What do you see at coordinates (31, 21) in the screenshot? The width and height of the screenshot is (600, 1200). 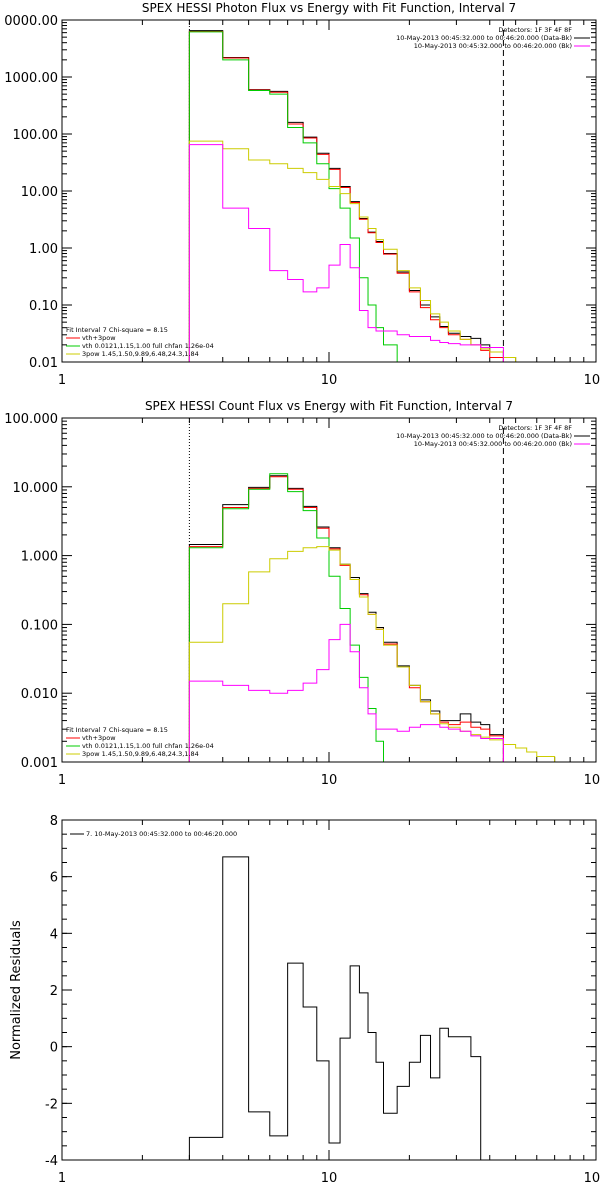 I see `y-tick-label: 0000.00` at bounding box center [31, 21].